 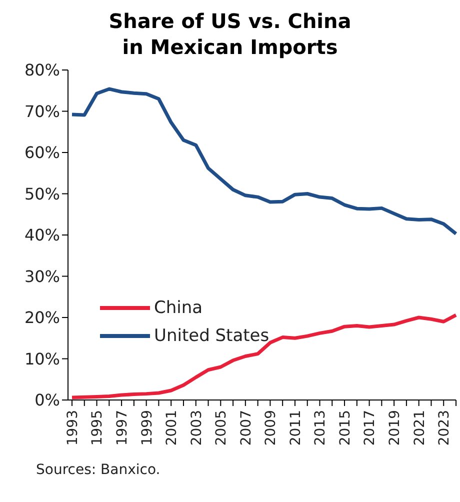 What do you see at coordinates (42, 70) in the screenshot?
I see `y-tick-label: 80%` at bounding box center [42, 70].